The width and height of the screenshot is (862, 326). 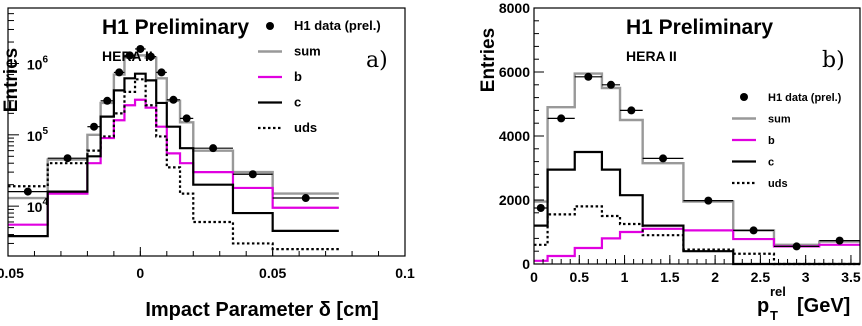 I want to click on panel-b-label: b), so click(x=833, y=60).